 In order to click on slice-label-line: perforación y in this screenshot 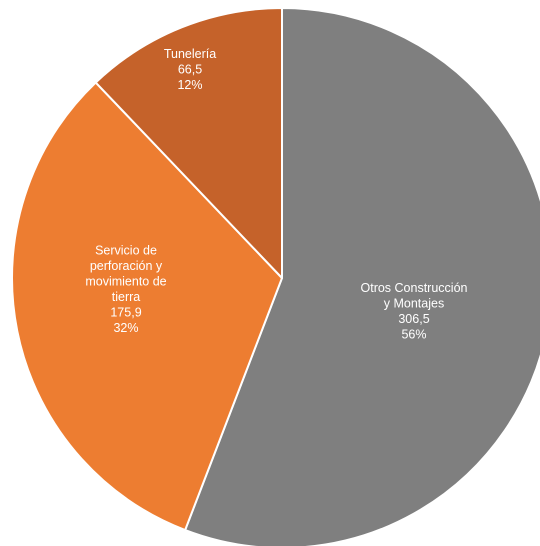, I will do `click(126, 266)`.